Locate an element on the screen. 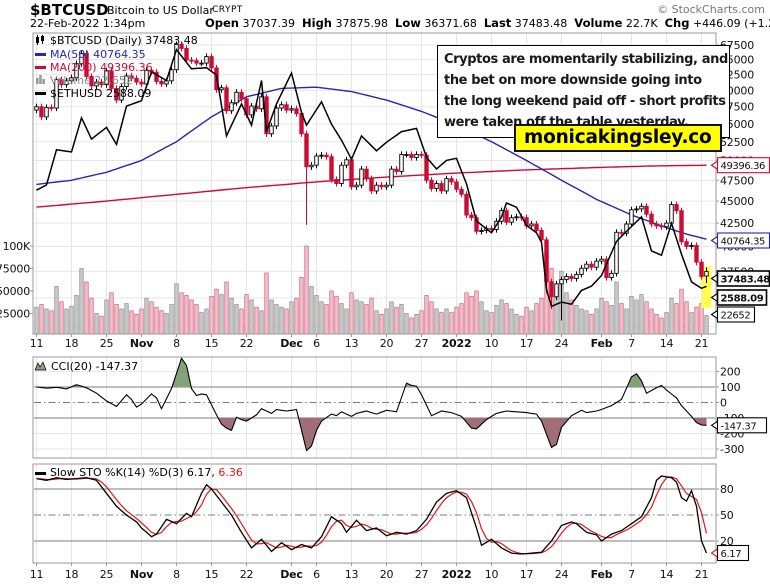  cci-panel-series is located at coordinates (371, 404).